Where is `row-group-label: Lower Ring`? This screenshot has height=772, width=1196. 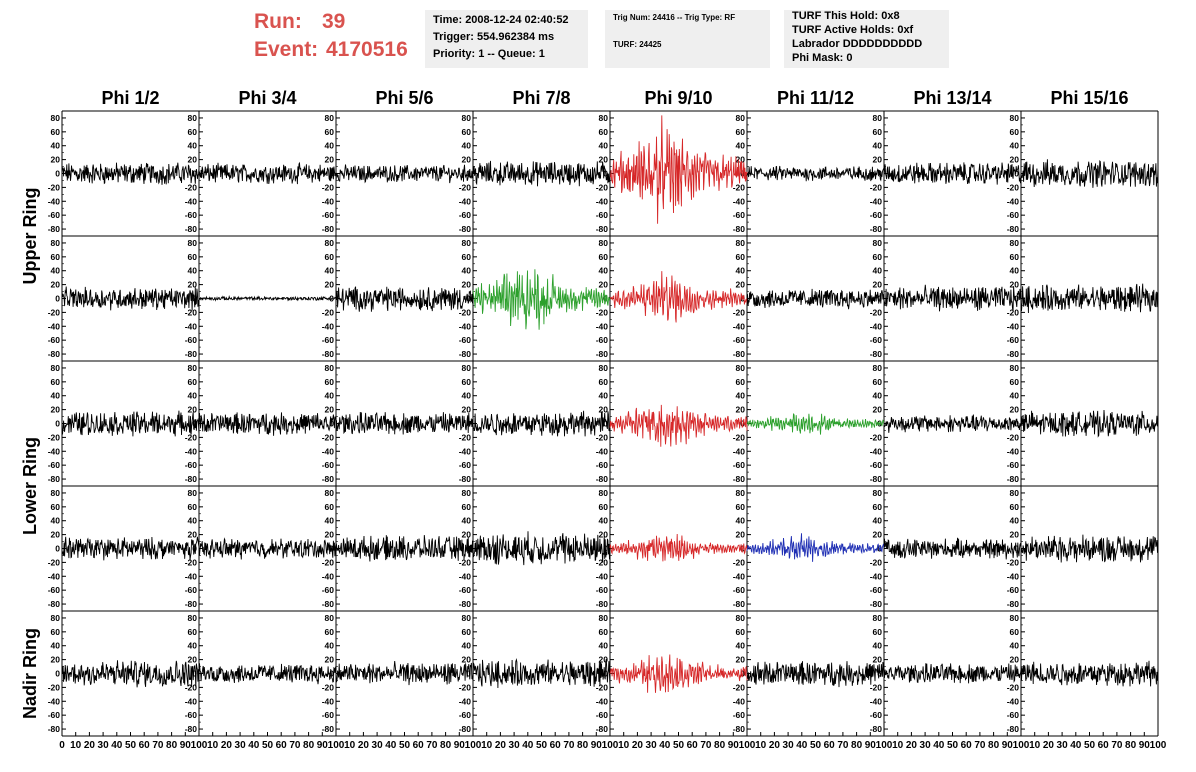
row-group-label: Lower Ring is located at coordinates (30, 486).